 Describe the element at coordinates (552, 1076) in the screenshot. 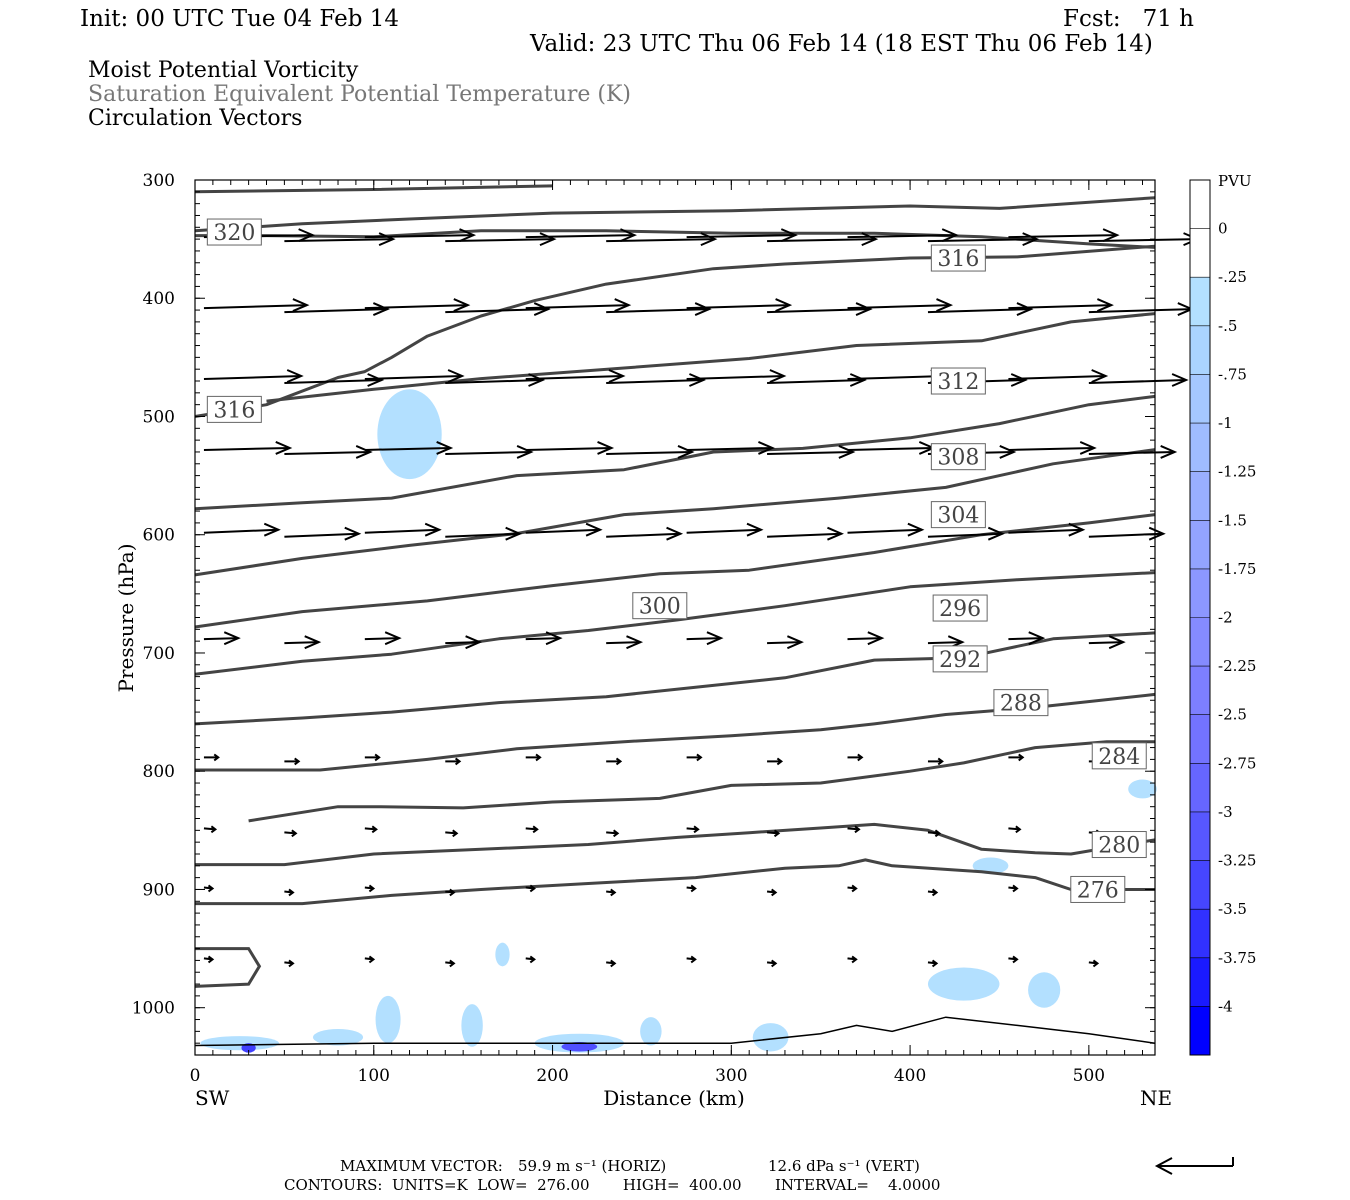

I see `x-tick-label-200: 200` at that location.